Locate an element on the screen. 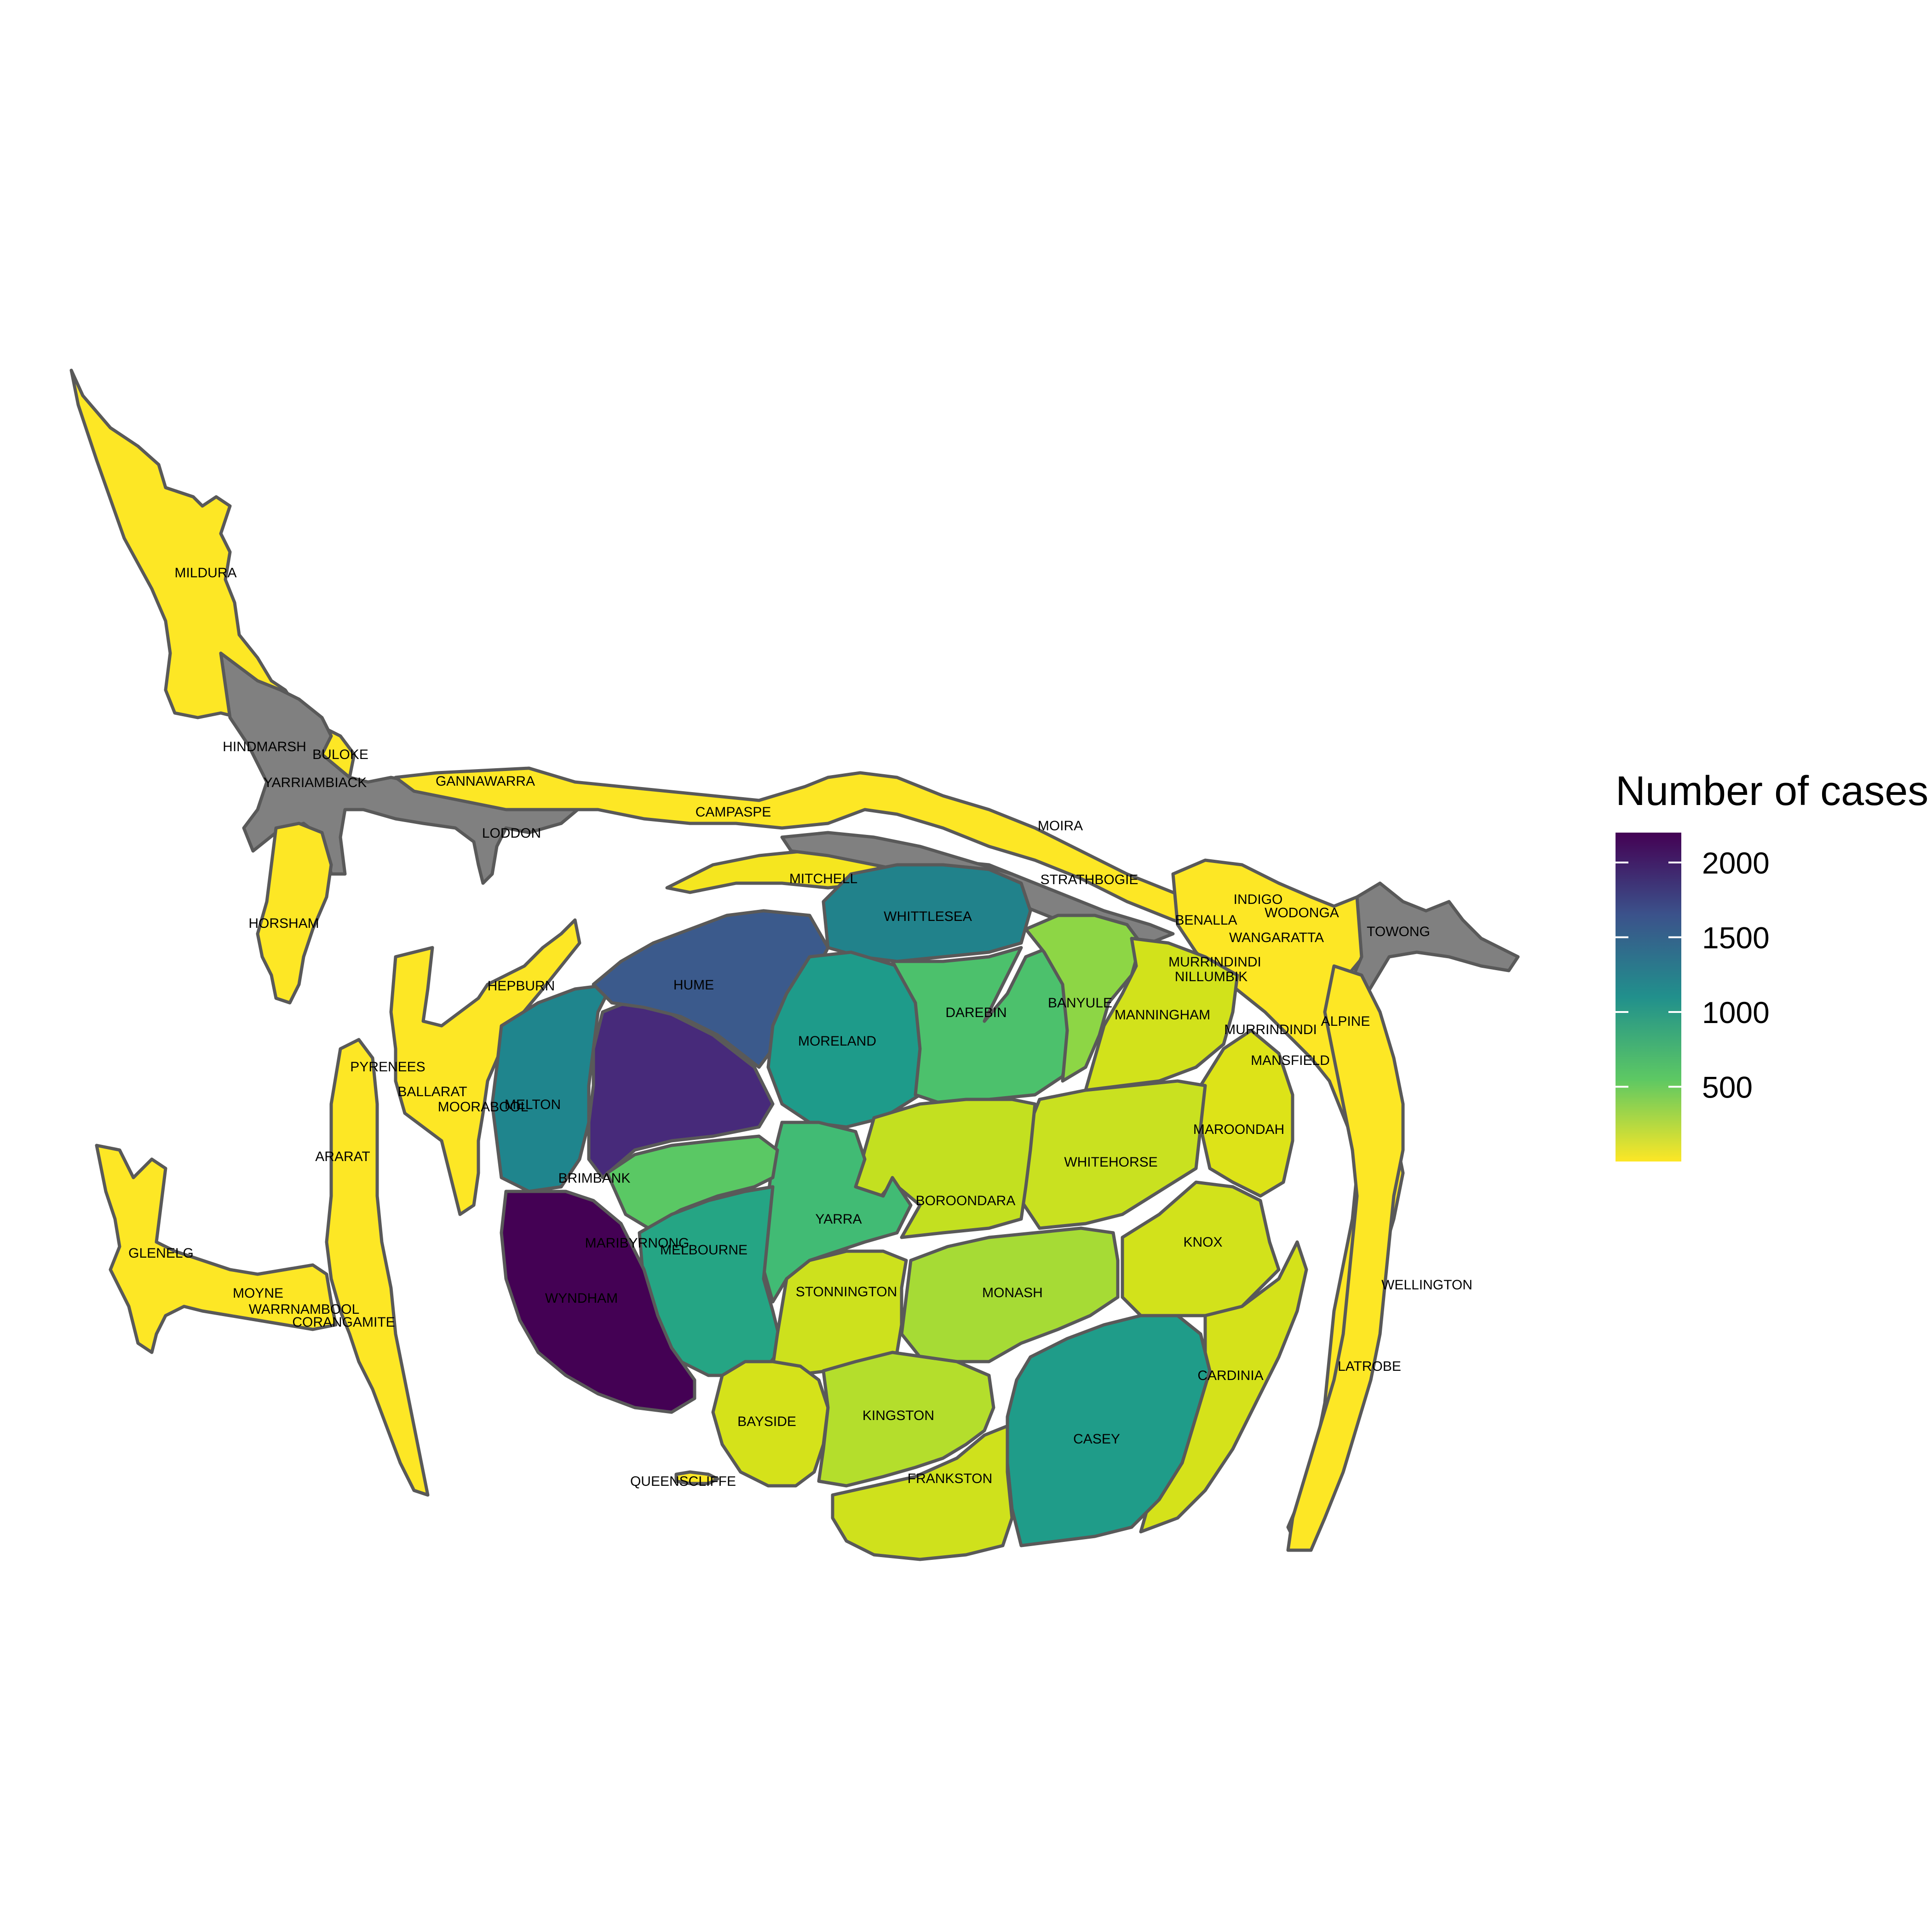 This screenshot has height=1932, width=1932. region-label: MANNINGHAM is located at coordinates (1162, 1015).